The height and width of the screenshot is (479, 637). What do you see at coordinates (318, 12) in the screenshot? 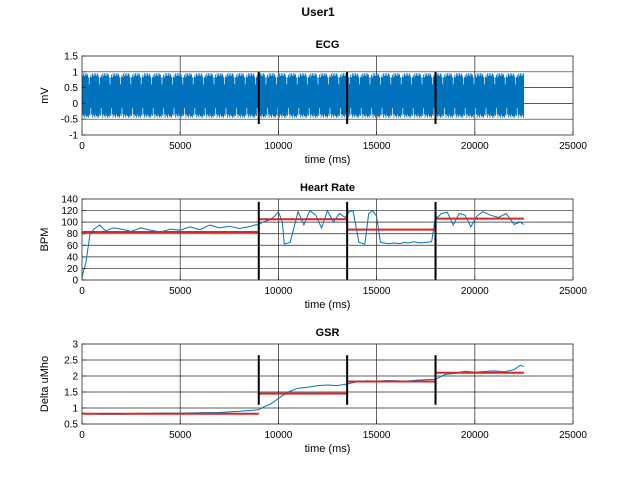
I see `figure-title: User1` at bounding box center [318, 12].